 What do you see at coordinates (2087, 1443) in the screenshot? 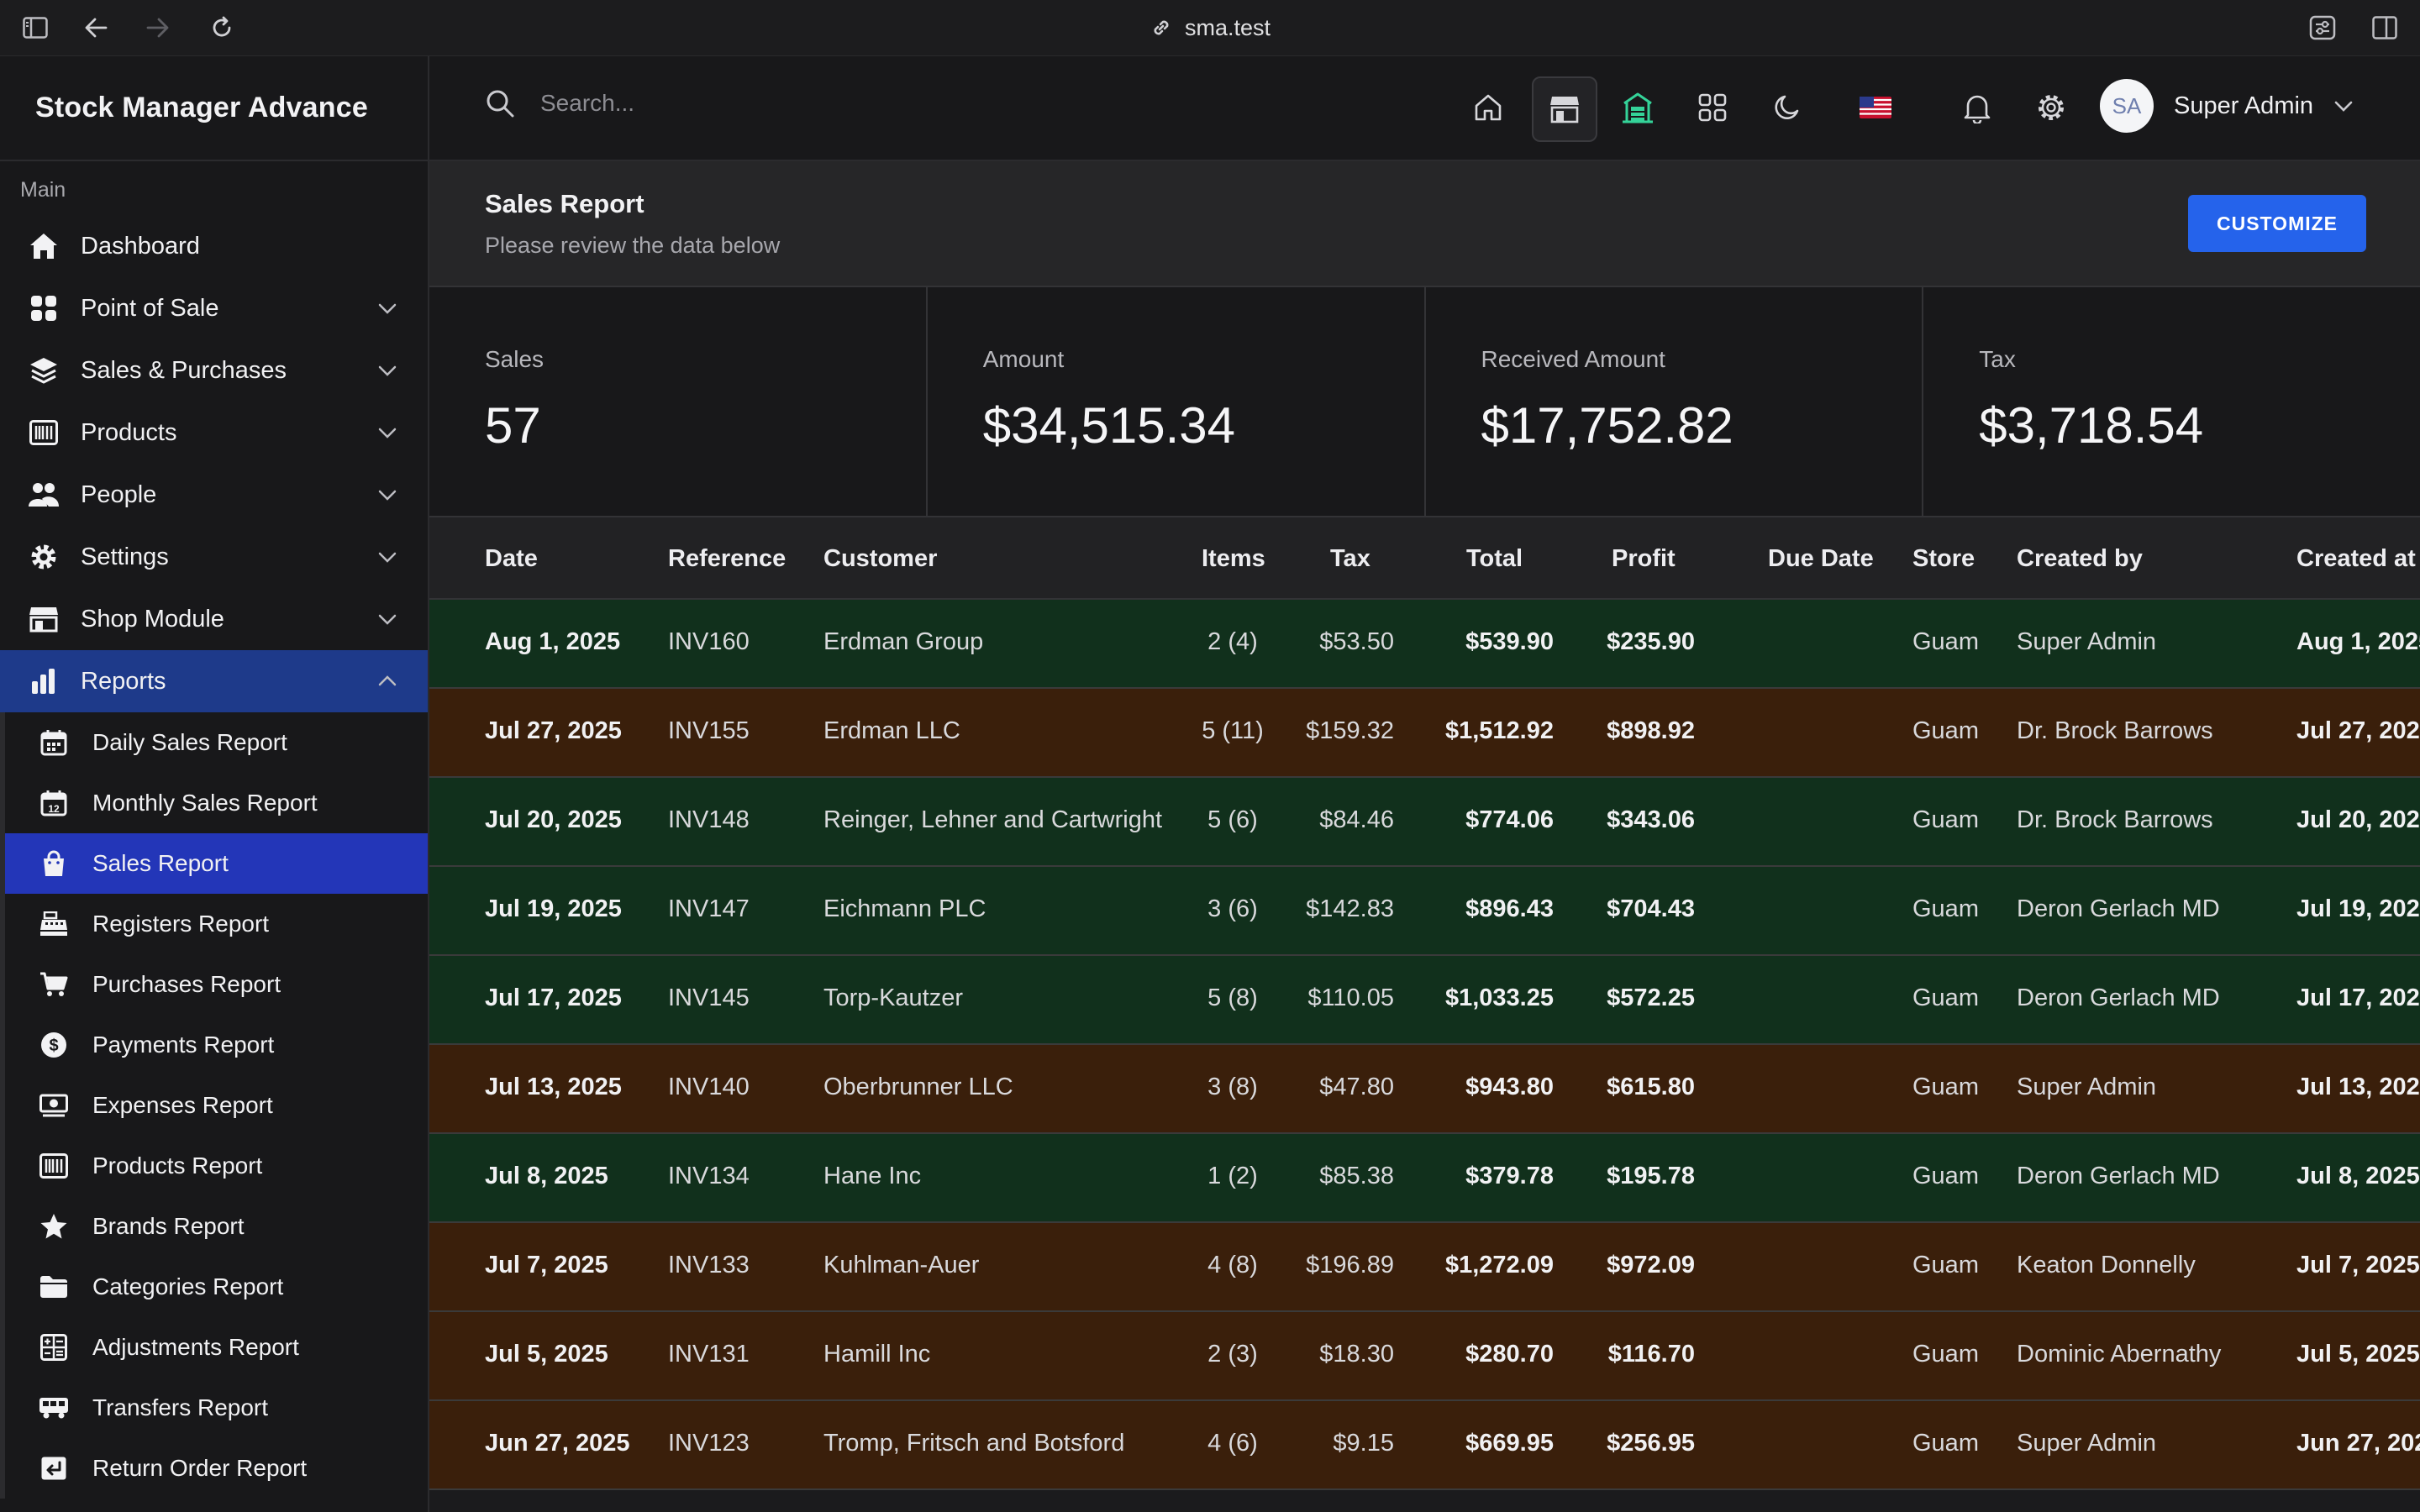
I see `cell-created-by: Super Admin` at bounding box center [2087, 1443].